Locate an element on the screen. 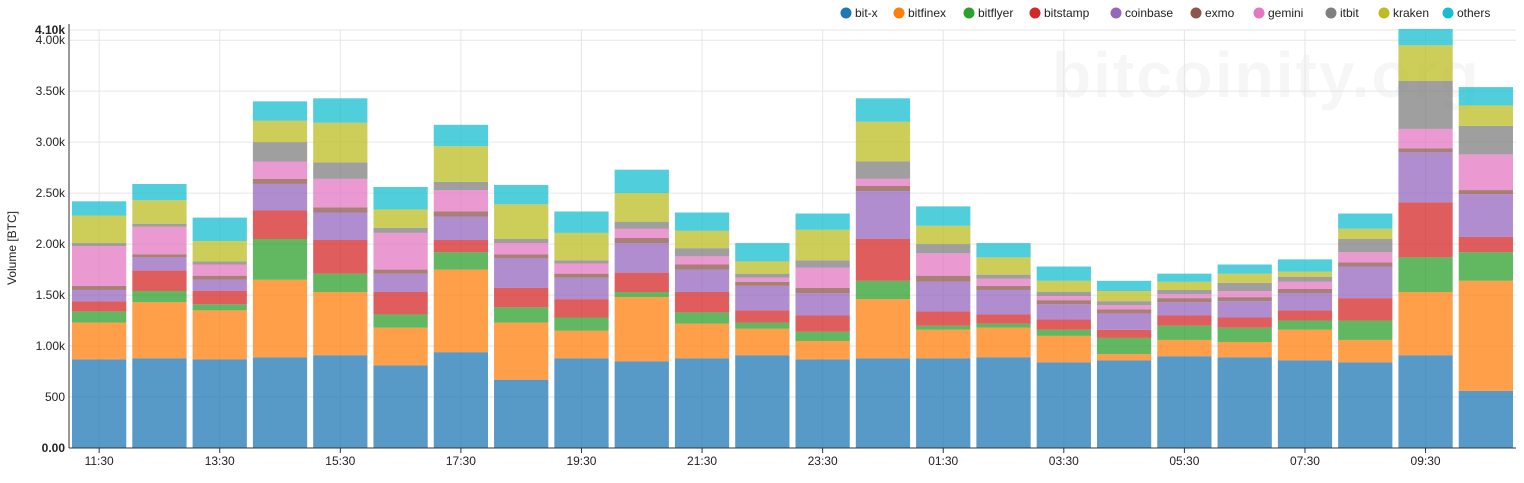 This screenshot has height=483, width=1524. legend-label: others is located at coordinates (1473, 13).